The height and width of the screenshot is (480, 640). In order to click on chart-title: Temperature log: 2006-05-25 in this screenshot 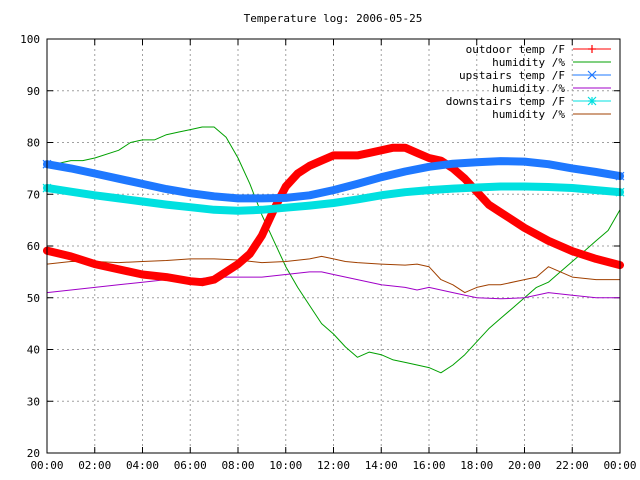, I will do `click(333, 18)`.